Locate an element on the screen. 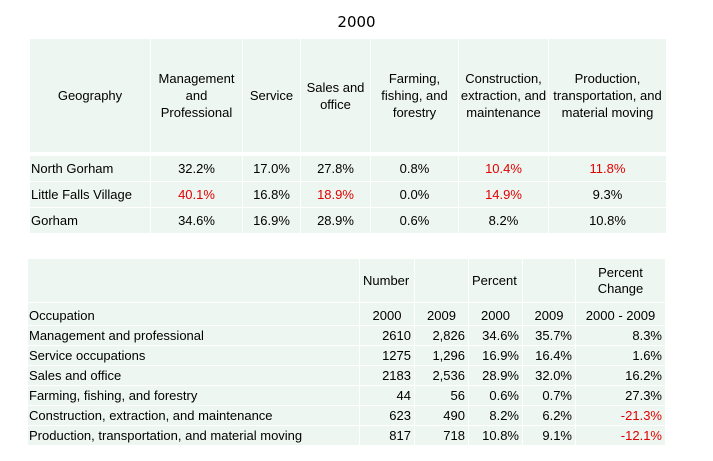 The image size is (713, 461). group-header-percent: Percent is located at coordinates (496, 281).